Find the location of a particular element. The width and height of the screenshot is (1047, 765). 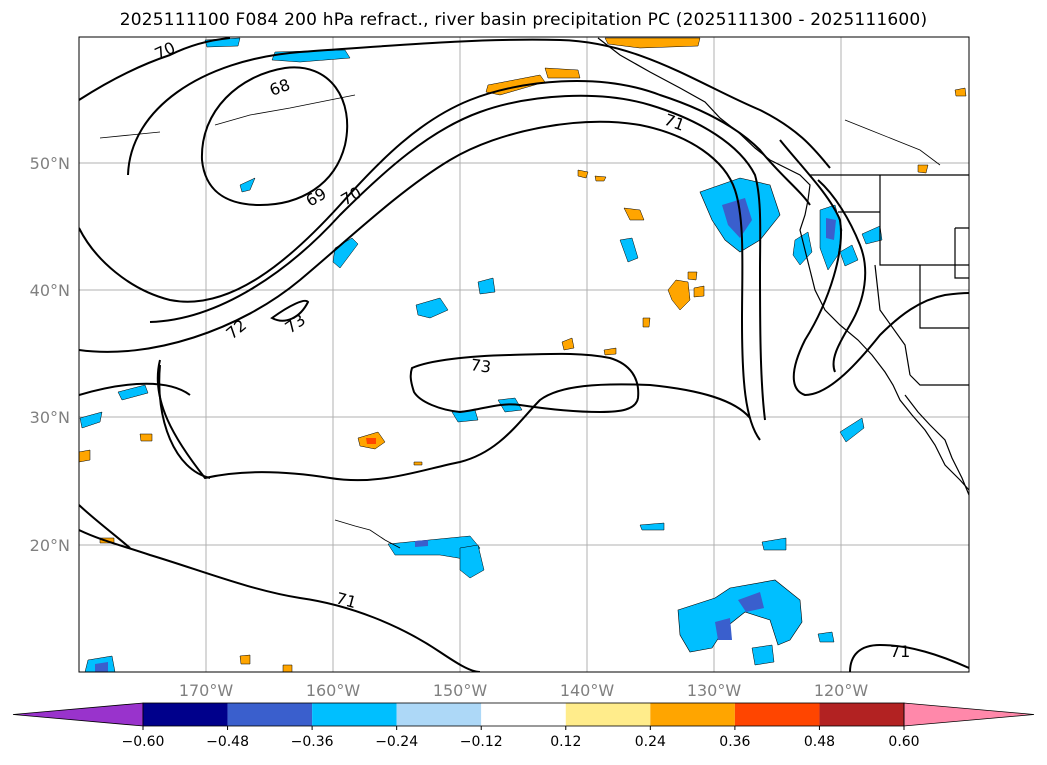

colorbar-tick-label: −0.24 is located at coordinates (396, 742).